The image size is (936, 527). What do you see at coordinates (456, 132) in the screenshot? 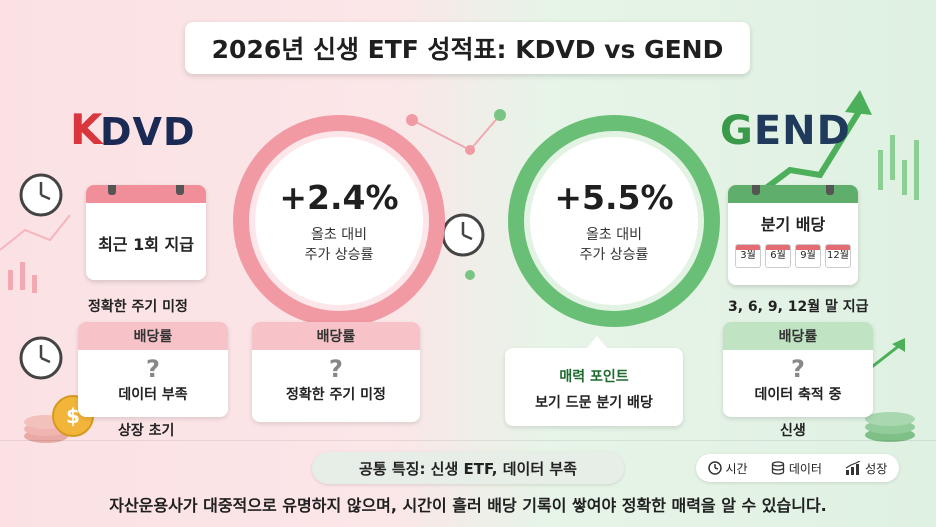
I see `network-decor-left` at bounding box center [456, 132].